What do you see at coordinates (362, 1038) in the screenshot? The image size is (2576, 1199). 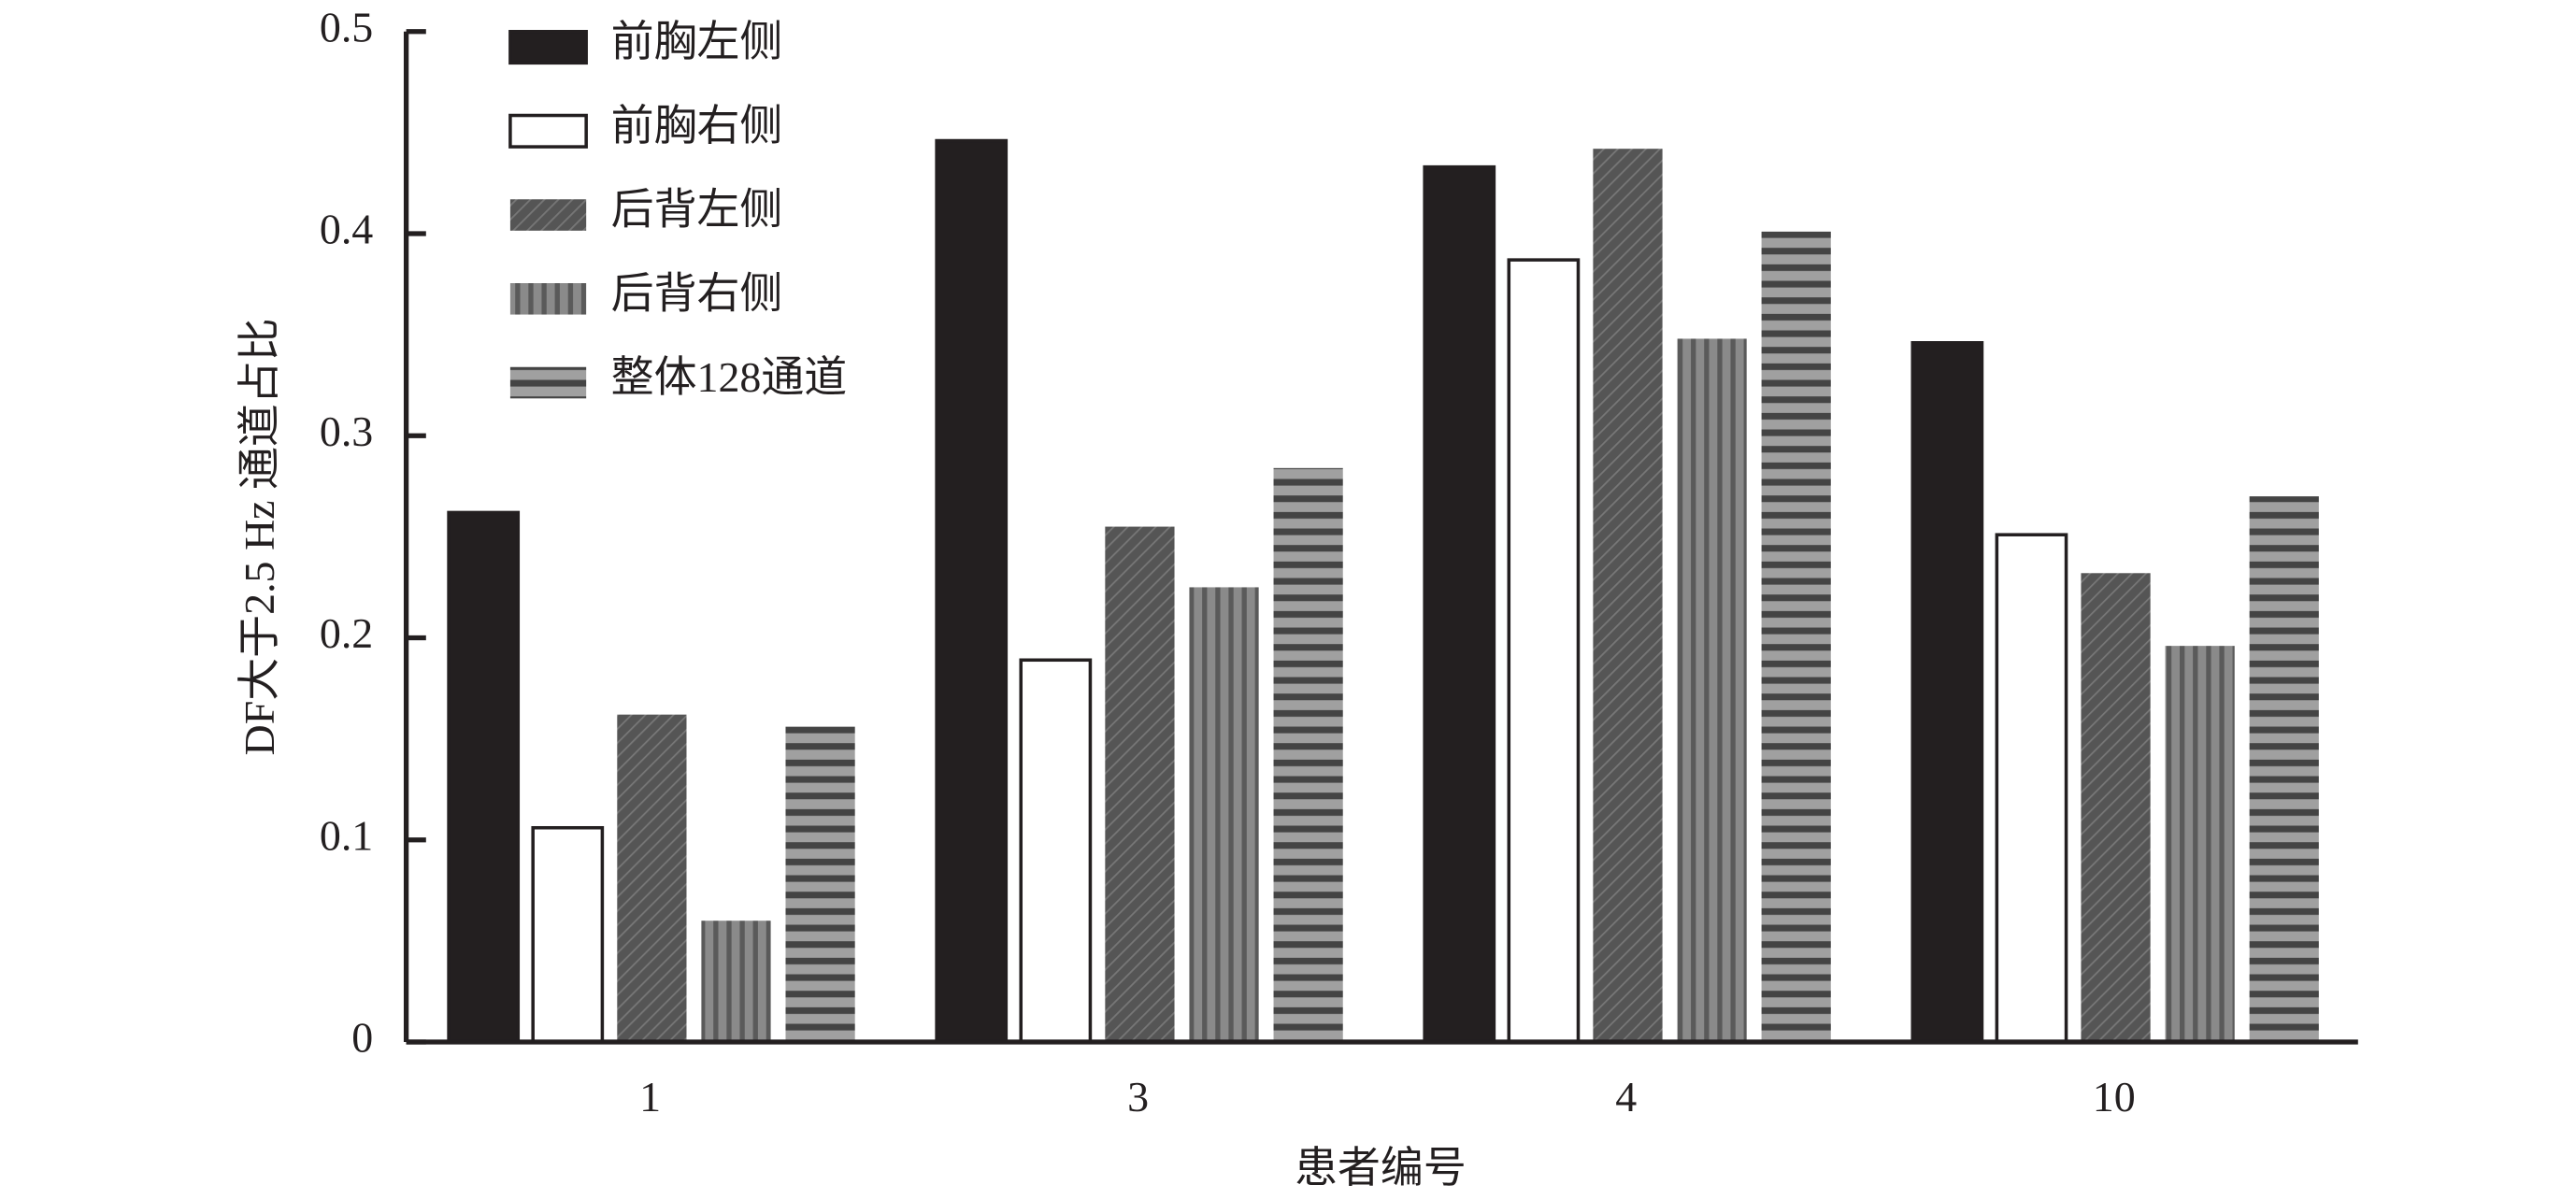 I see `y-tick-label: 0` at bounding box center [362, 1038].